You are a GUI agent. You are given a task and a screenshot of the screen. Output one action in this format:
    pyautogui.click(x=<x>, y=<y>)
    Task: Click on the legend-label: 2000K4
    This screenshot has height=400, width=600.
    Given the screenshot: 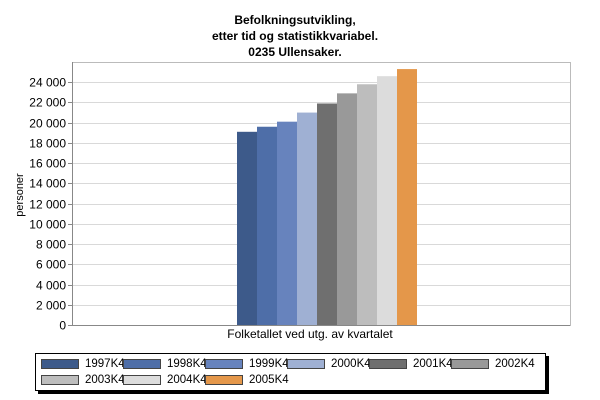 What is the action you would take?
    pyautogui.click(x=351, y=363)
    